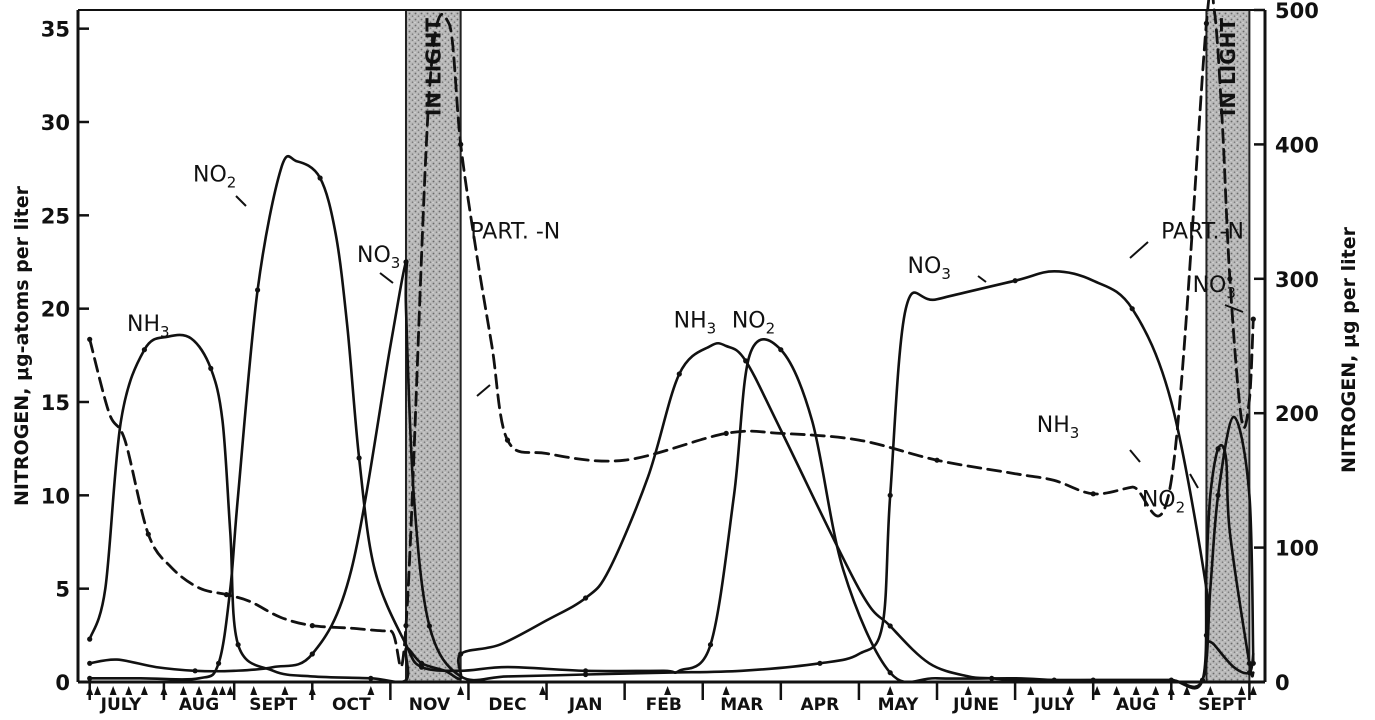 The width and height of the screenshot is (1375, 720). I want to click on left-axis-title: NITROGEN, μg-atoms per liter, so click(22, 345).